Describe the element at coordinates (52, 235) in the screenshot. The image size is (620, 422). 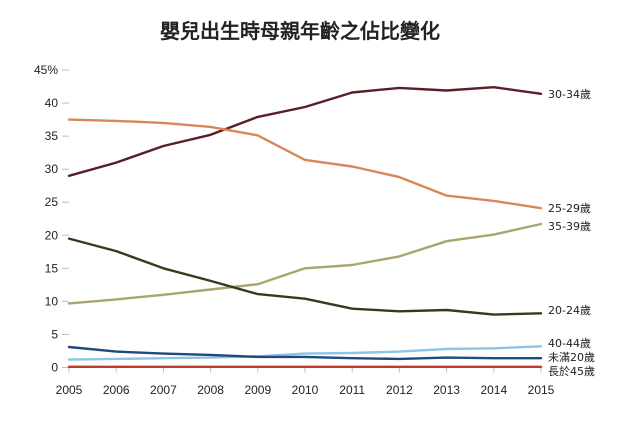
I see `y-tick-label: 20` at that location.